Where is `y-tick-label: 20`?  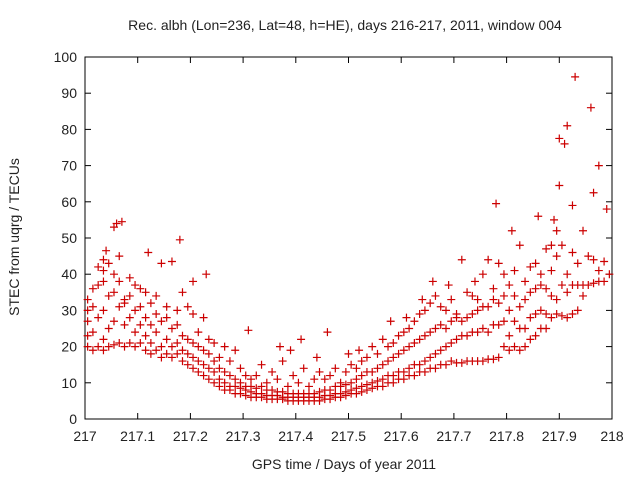 y-tick-label: 20 is located at coordinates (69, 347).